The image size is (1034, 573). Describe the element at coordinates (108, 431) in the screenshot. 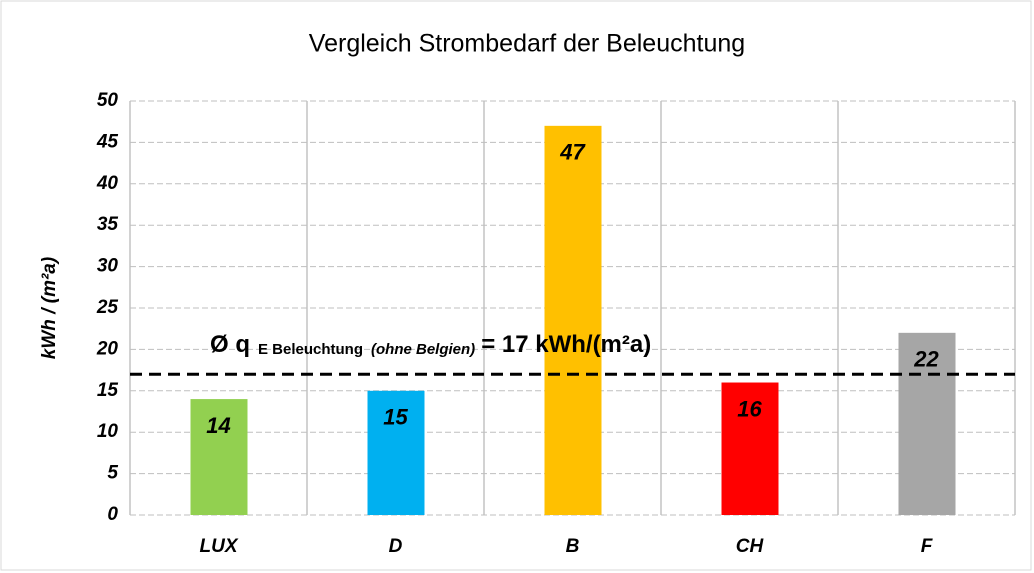

I see `y-tick-label: 10` at that location.